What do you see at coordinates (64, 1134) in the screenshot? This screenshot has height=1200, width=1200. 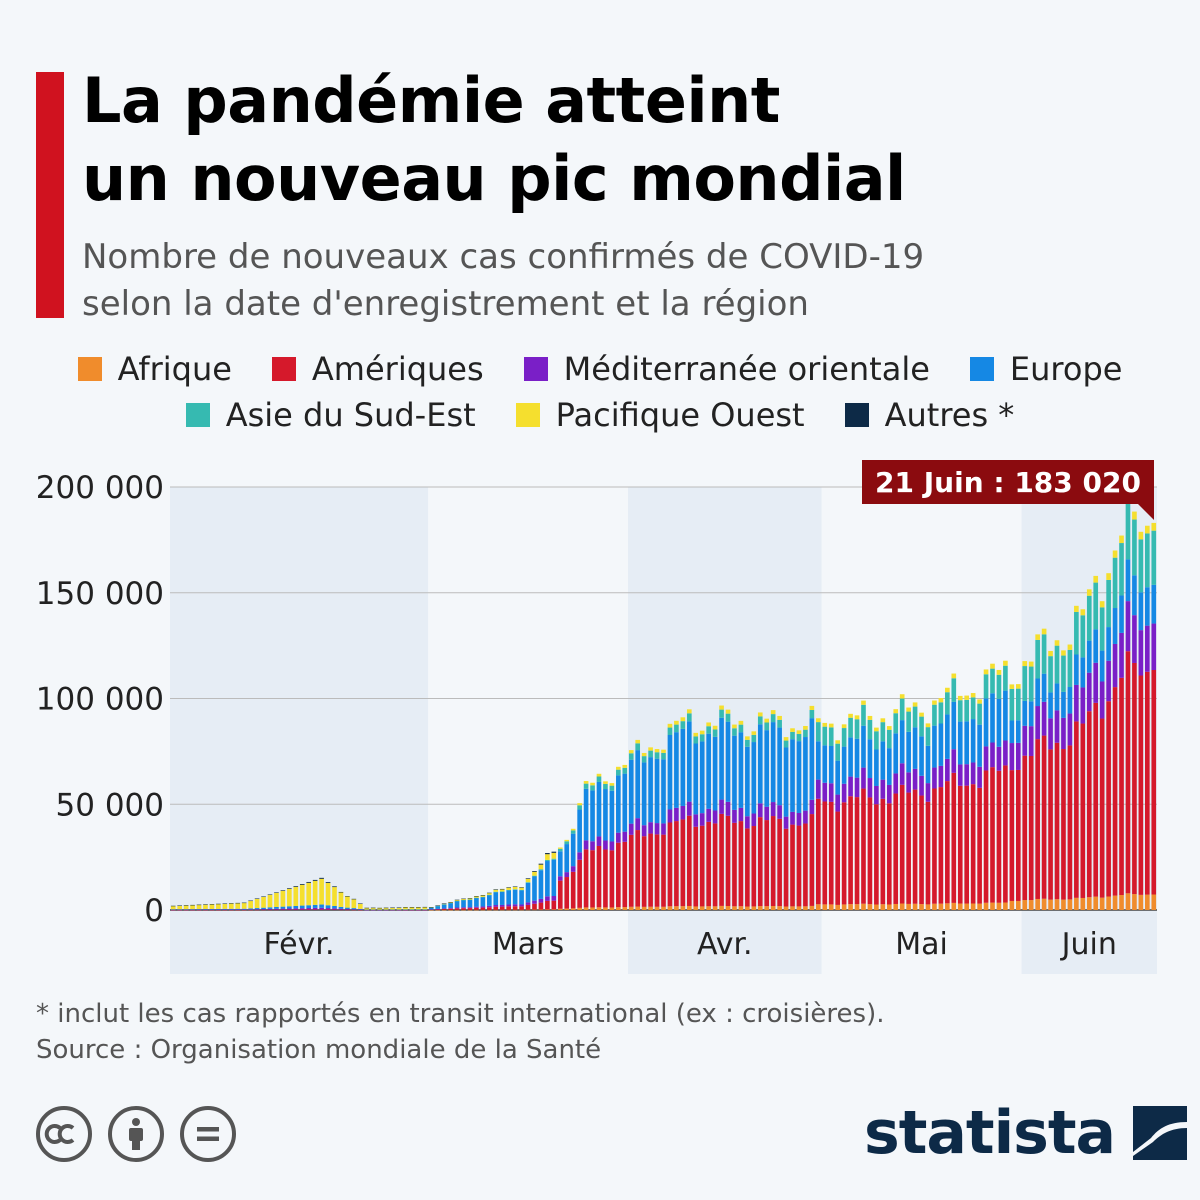 I see `creative-commons-icon` at bounding box center [64, 1134].